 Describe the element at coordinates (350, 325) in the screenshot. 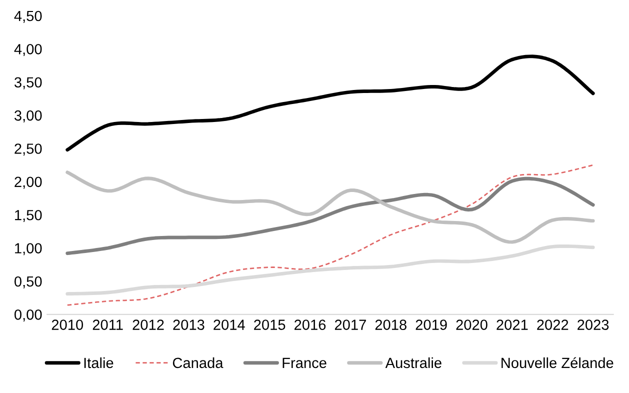

I see `x-tick-label: 2017` at that location.